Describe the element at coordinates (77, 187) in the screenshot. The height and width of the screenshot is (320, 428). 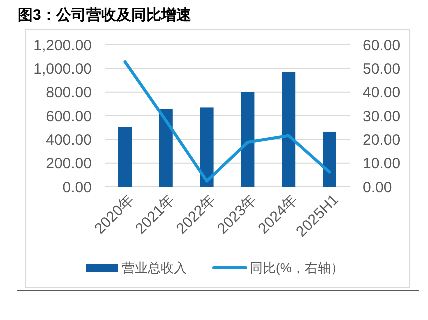
I see `y-tick-label: 0.00` at that location.